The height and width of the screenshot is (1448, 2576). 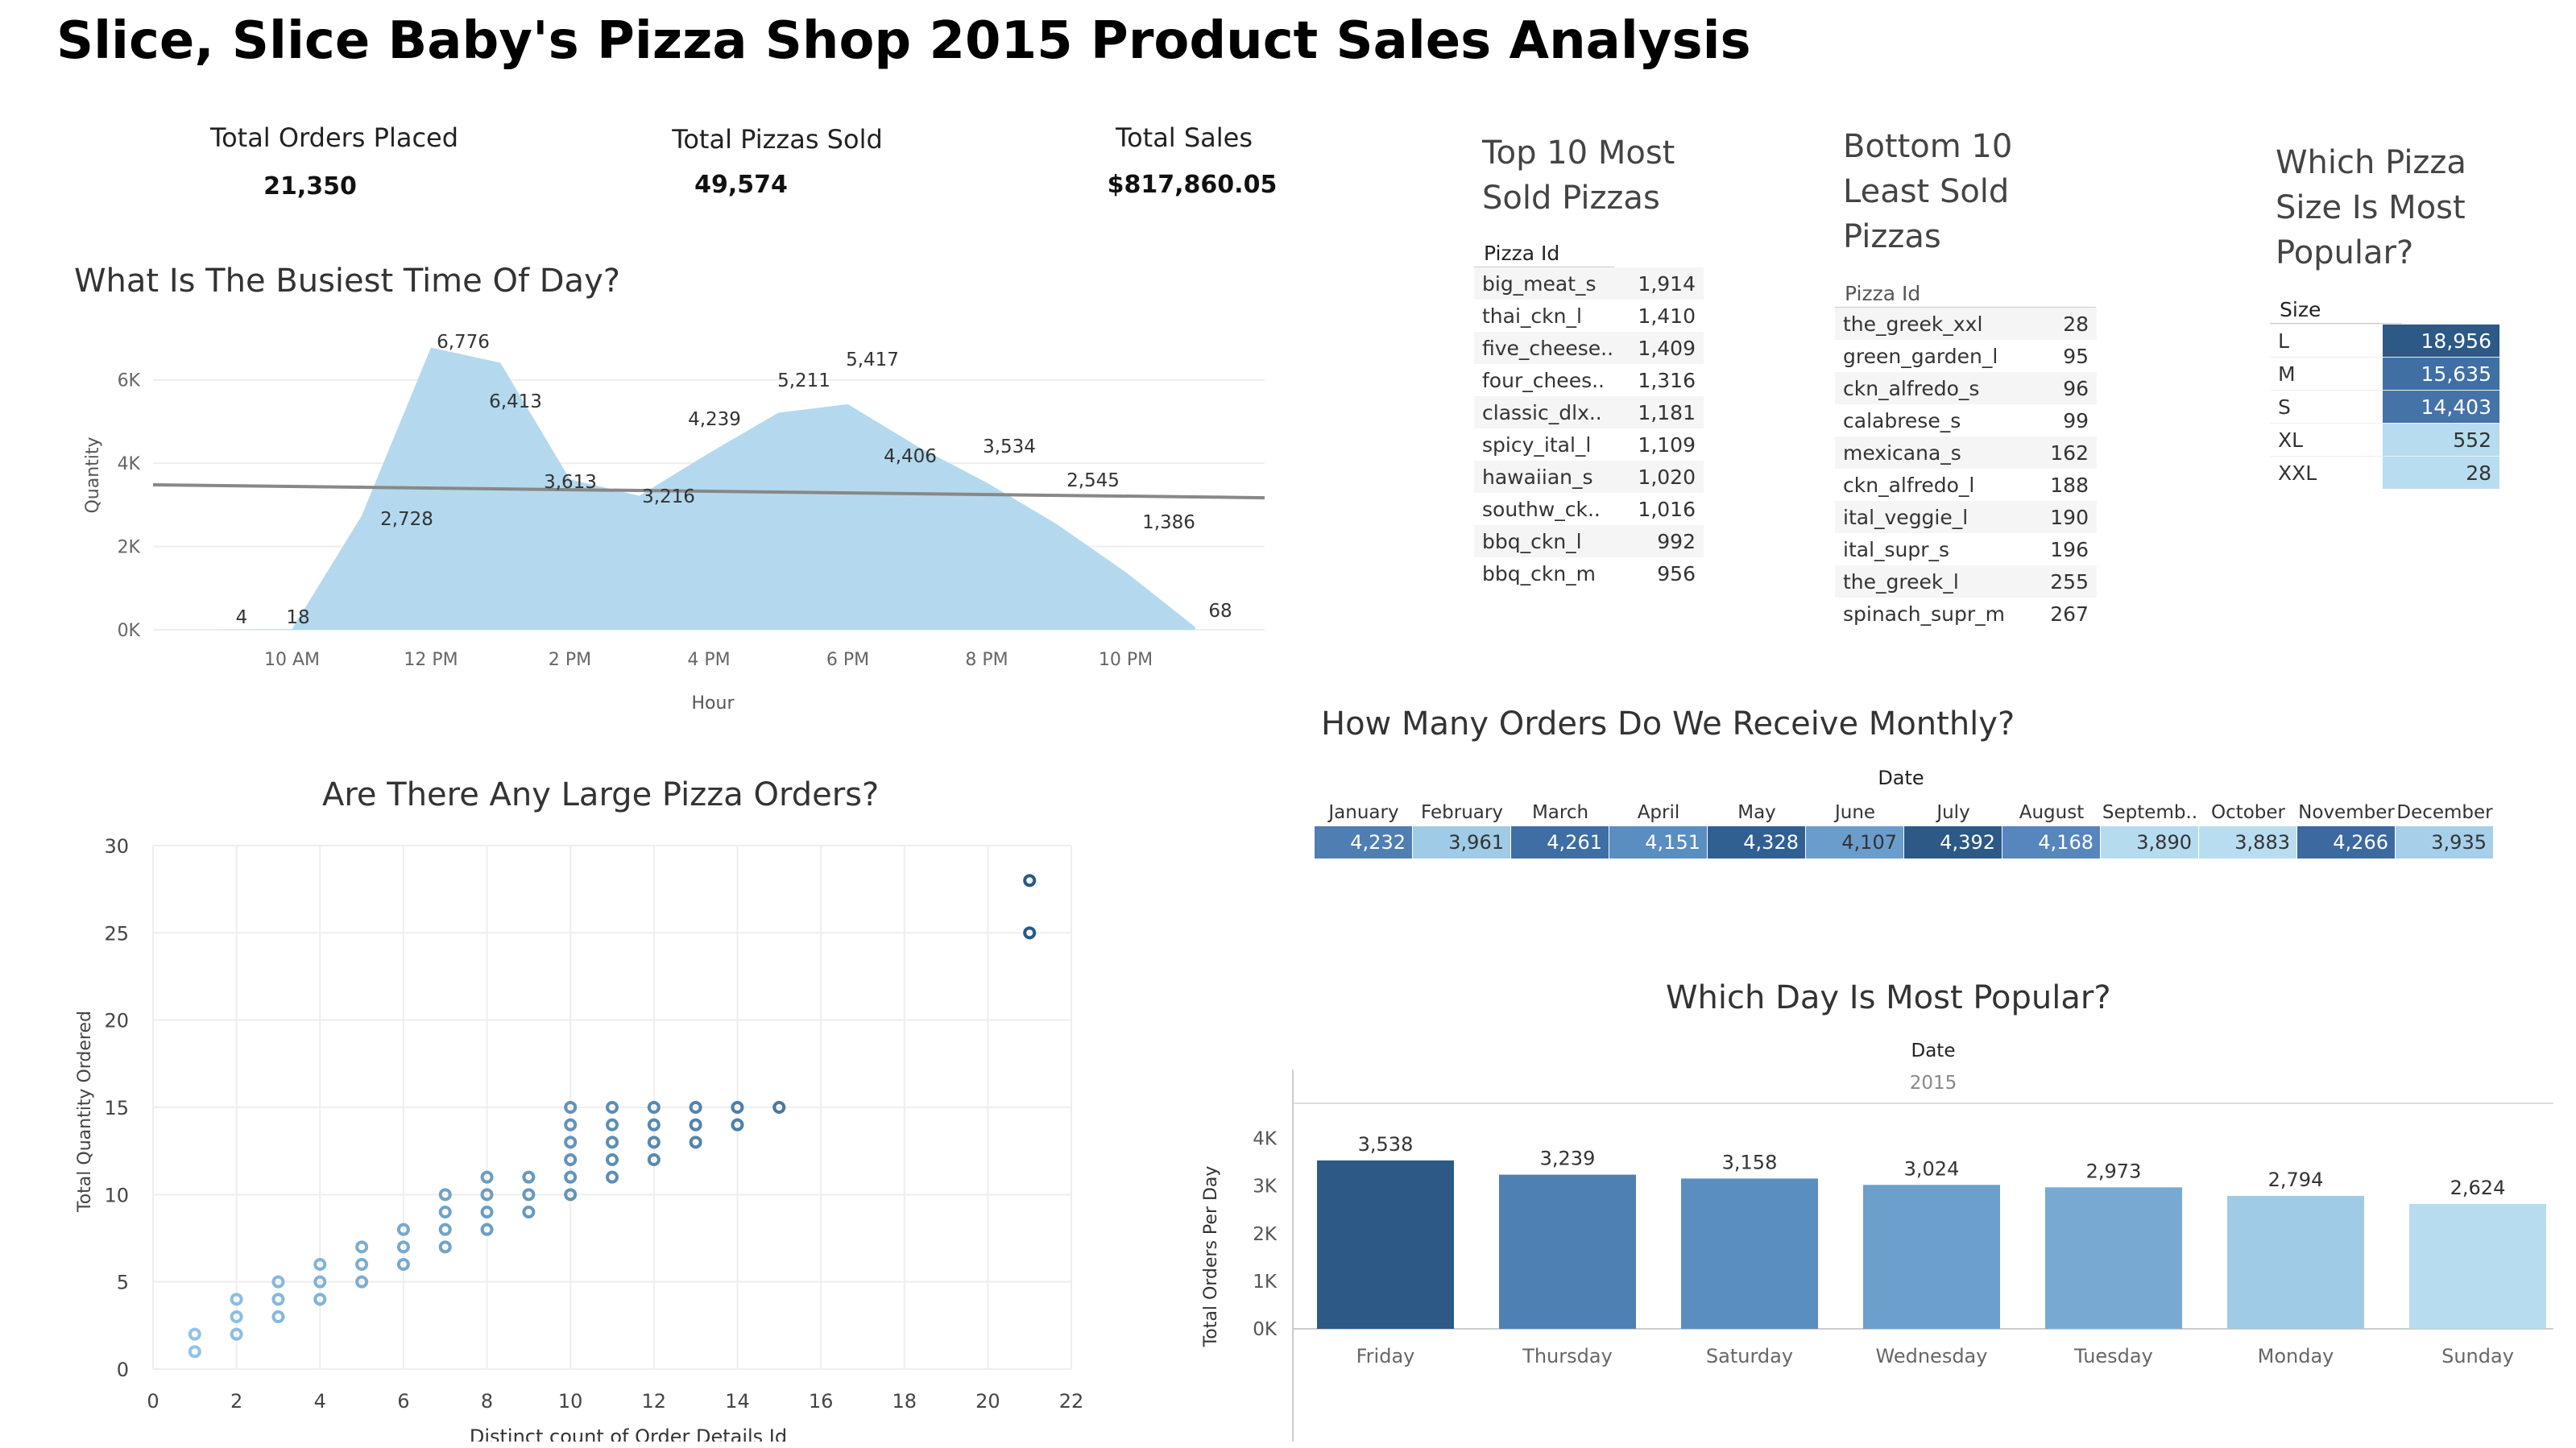 I want to click on hourly-y-tick: 6K, so click(x=129, y=381).